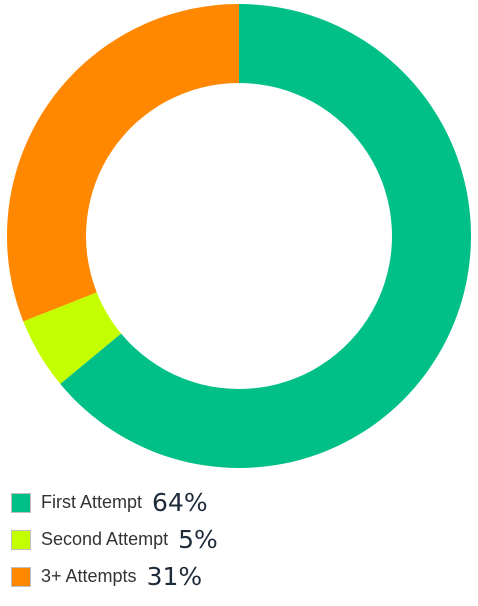  Describe the element at coordinates (92, 502) in the screenshot. I see `legend-label: First Attempt` at that location.